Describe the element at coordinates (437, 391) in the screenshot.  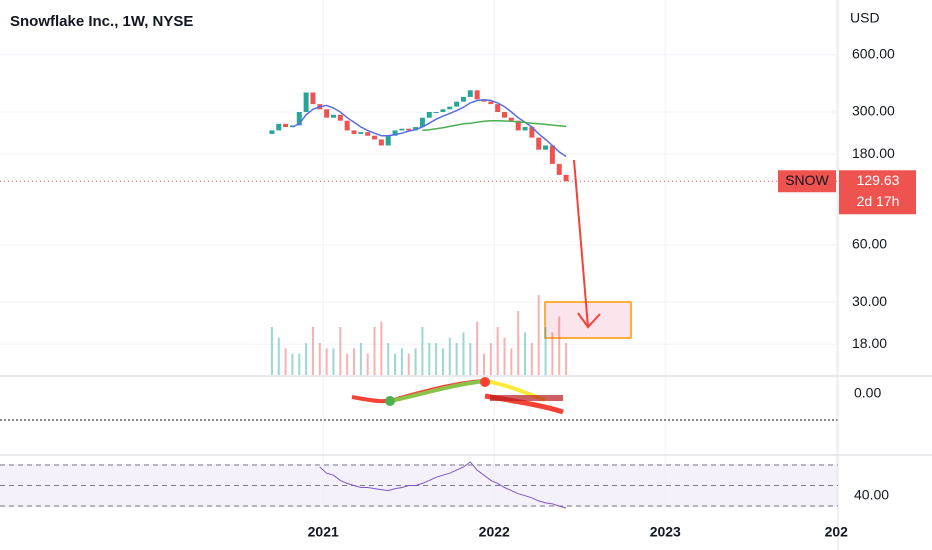
I see `oscillator-line` at that location.